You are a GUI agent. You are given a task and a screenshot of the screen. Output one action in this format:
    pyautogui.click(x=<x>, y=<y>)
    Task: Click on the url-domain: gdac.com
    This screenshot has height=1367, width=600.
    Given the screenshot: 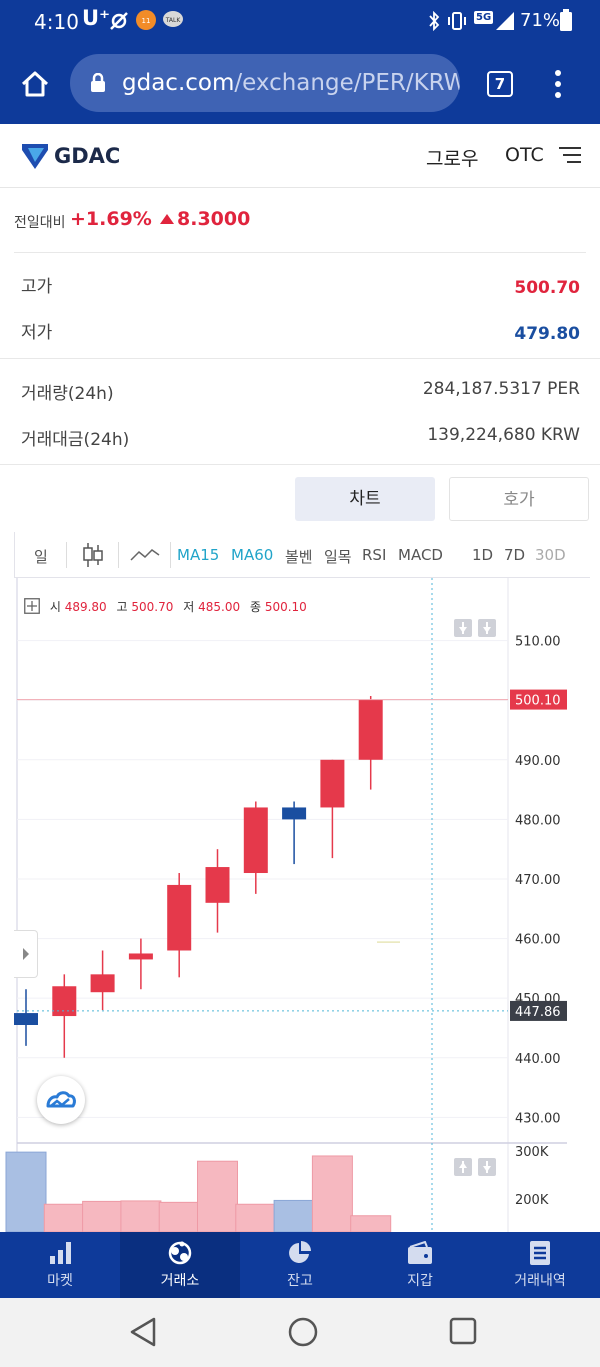 What is the action you would take?
    pyautogui.click(x=178, y=83)
    